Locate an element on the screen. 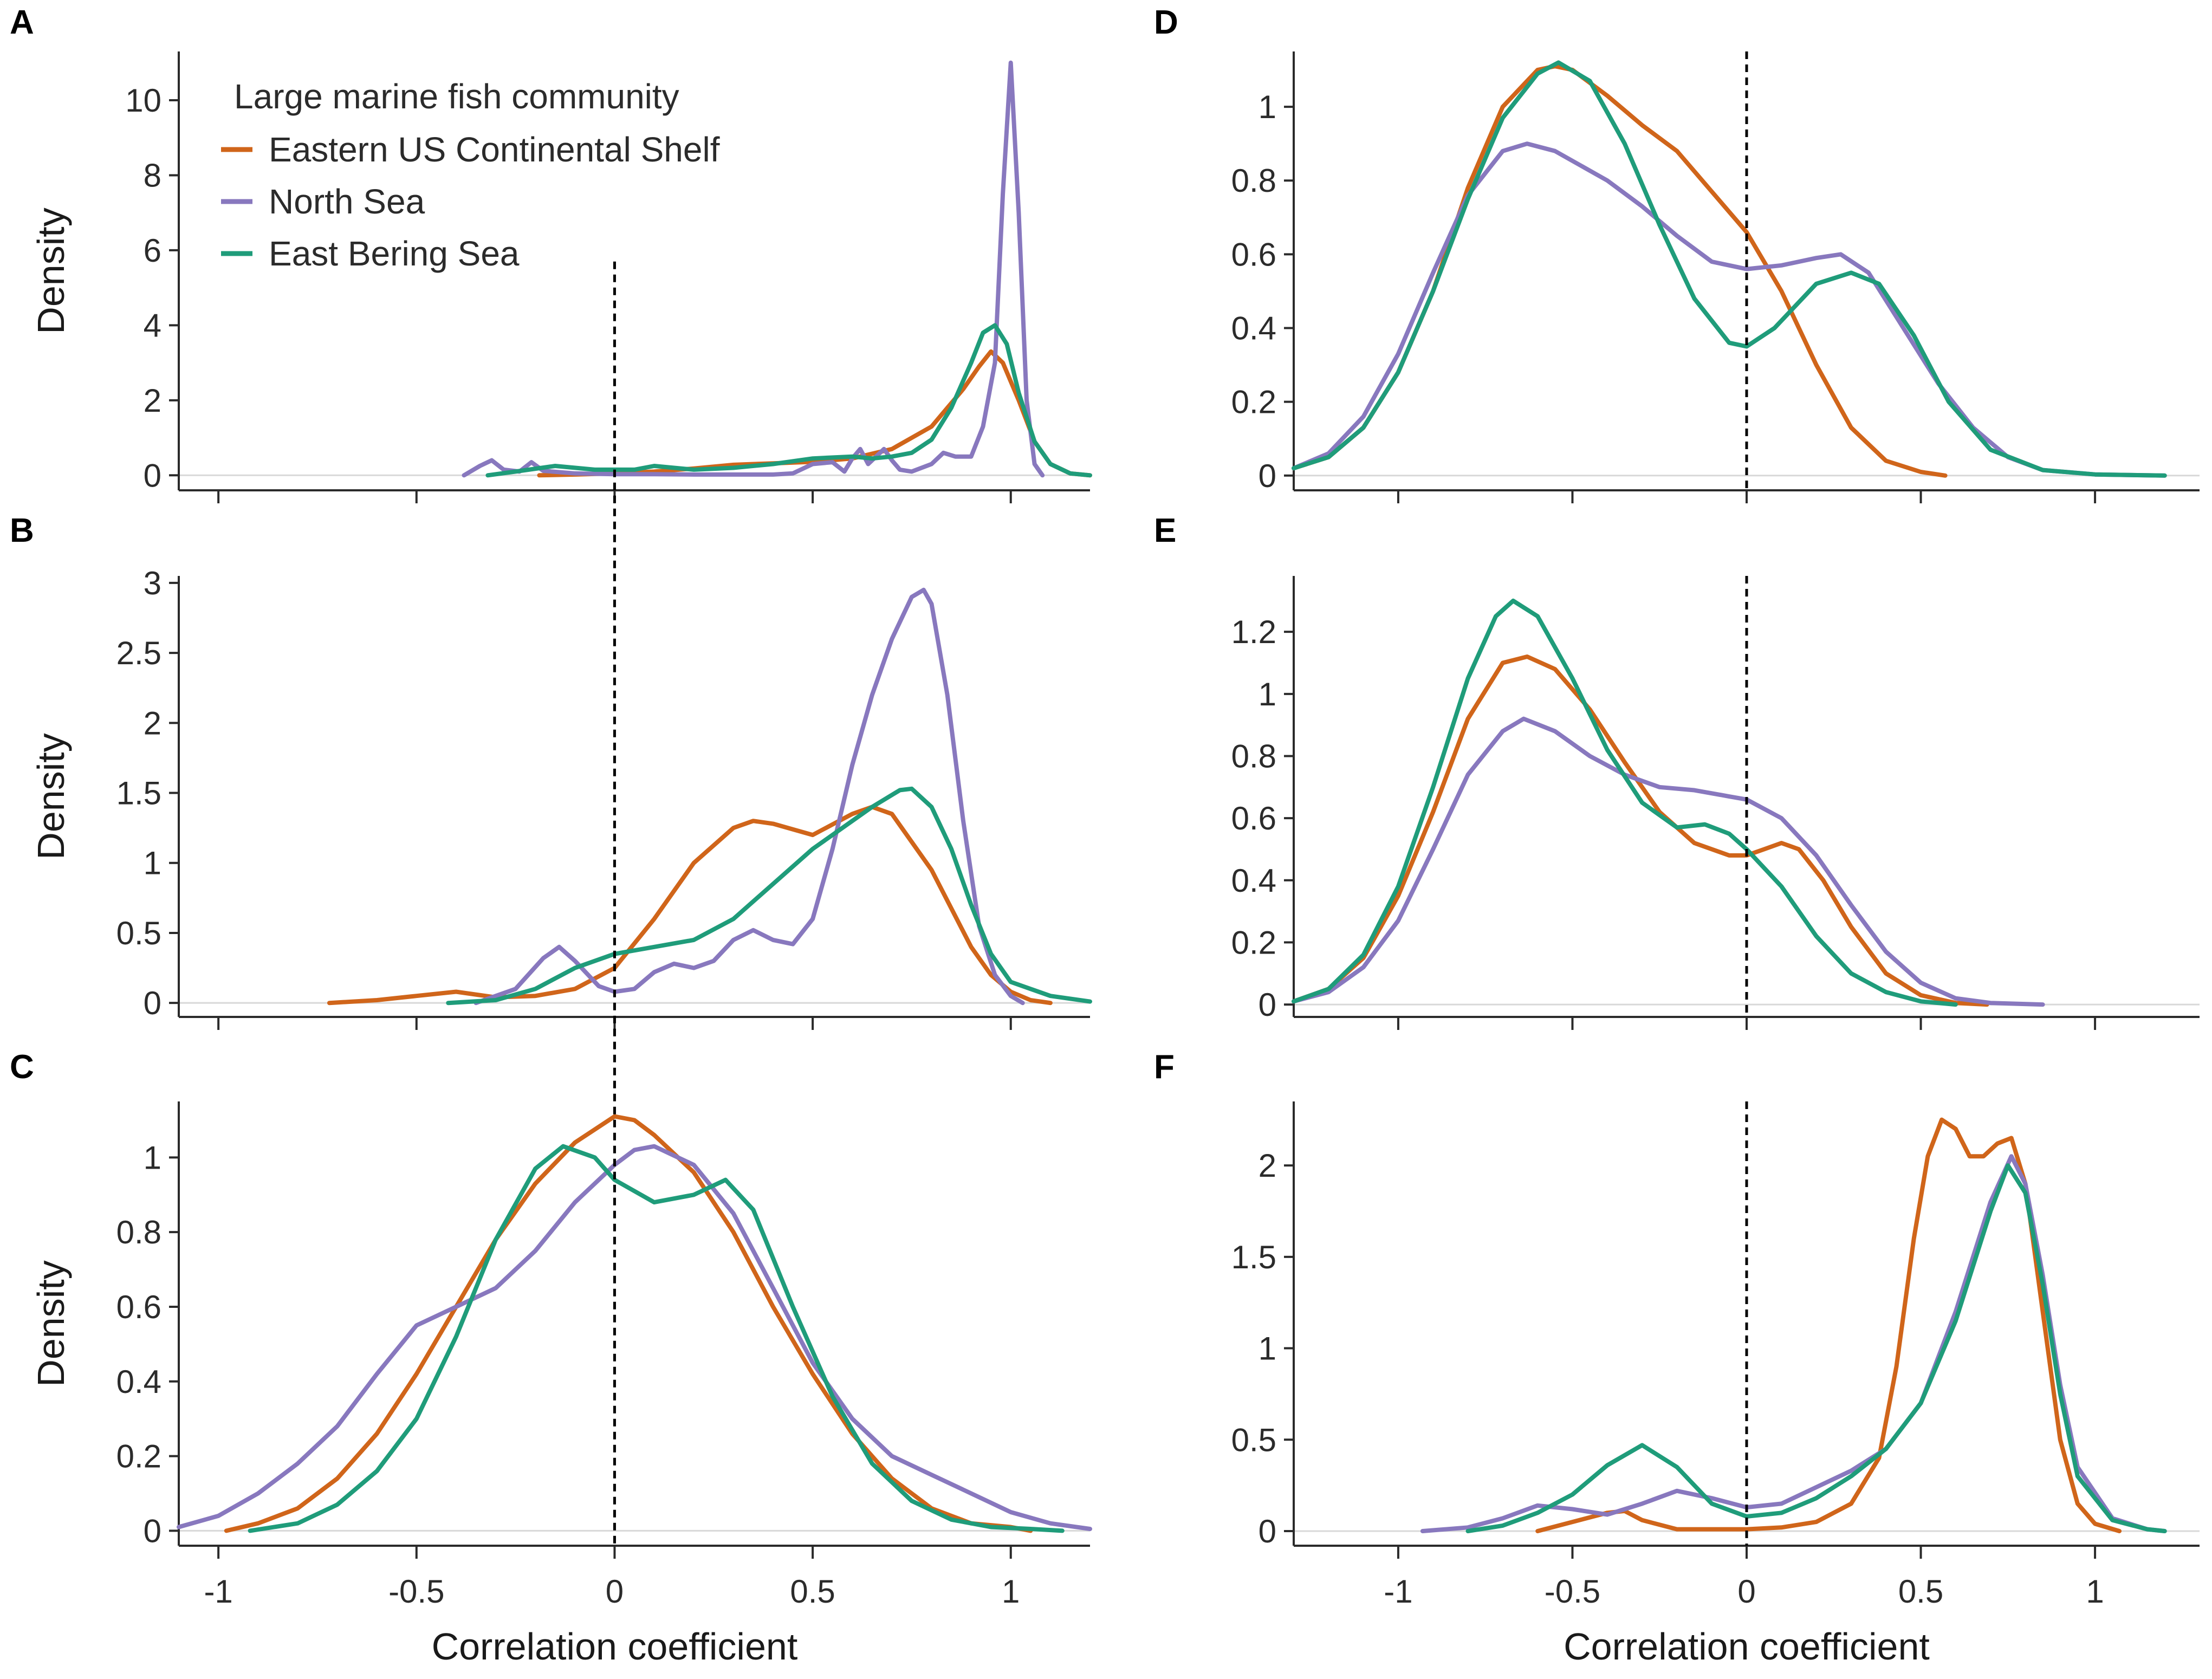  x-tick-label-c: 0.5 is located at coordinates (812, 1591).